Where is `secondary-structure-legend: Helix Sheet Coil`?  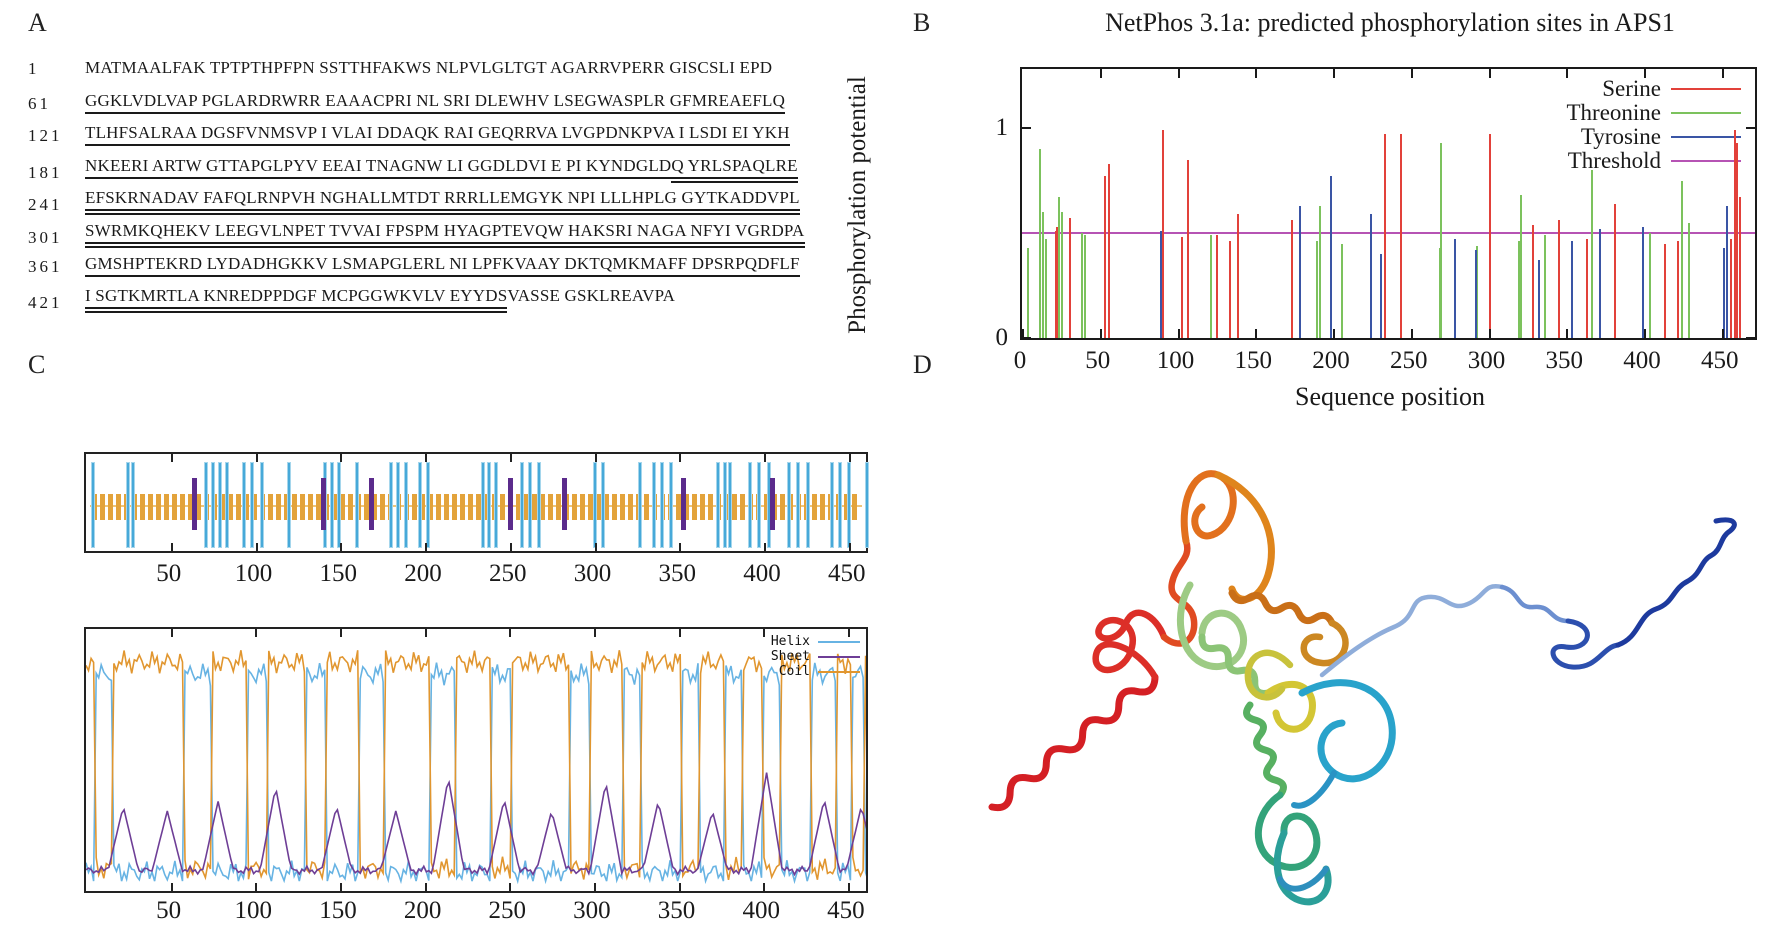
secondary-structure-legend: Helix Sheet Coil is located at coordinates (815, 656).